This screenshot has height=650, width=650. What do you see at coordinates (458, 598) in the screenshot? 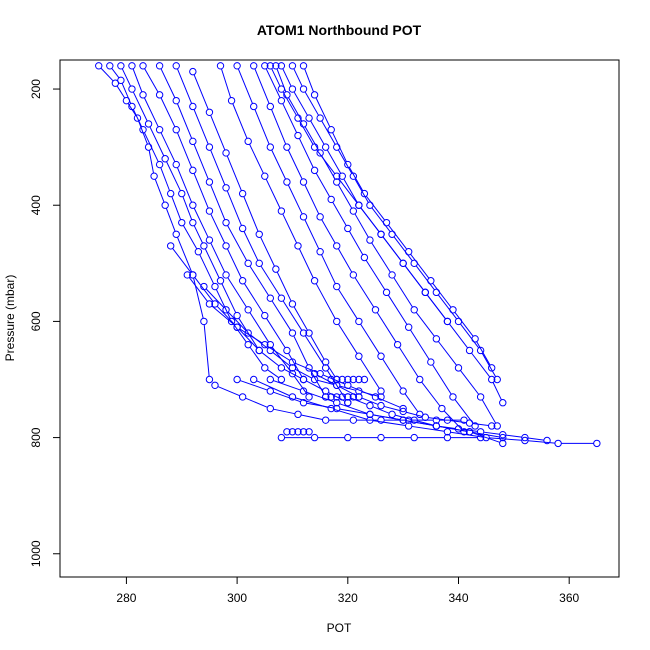
I see `x-tick-label: 340` at bounding box center [458, 598].